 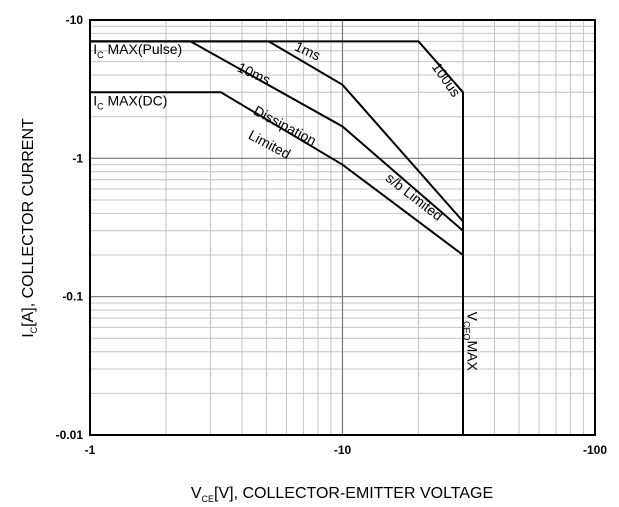 What do you see at coordinates (343, 450) in the screenshot?
I see `x-tick-label: -10` at bounding box center [343, 450].